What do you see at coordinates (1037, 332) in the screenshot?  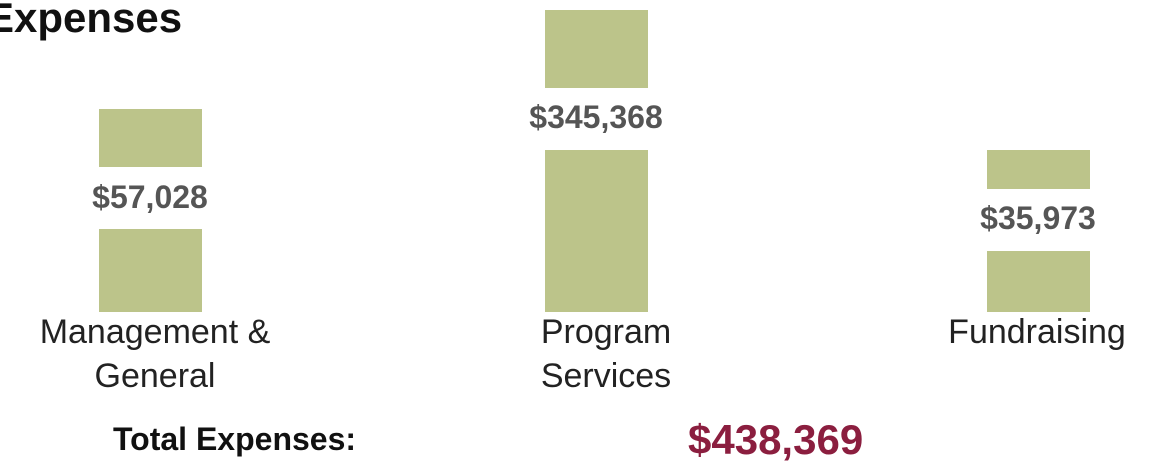 I see `category-label: Fundraising` at bounding box center [1037, 332].